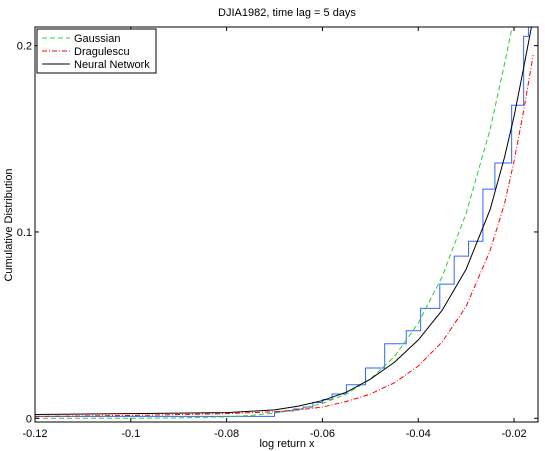  What do you see at coordinates (102, 52) in the screenshot?
I see `legend-label-dragulescu: Dragulescu` at bounding box center [102, 52].